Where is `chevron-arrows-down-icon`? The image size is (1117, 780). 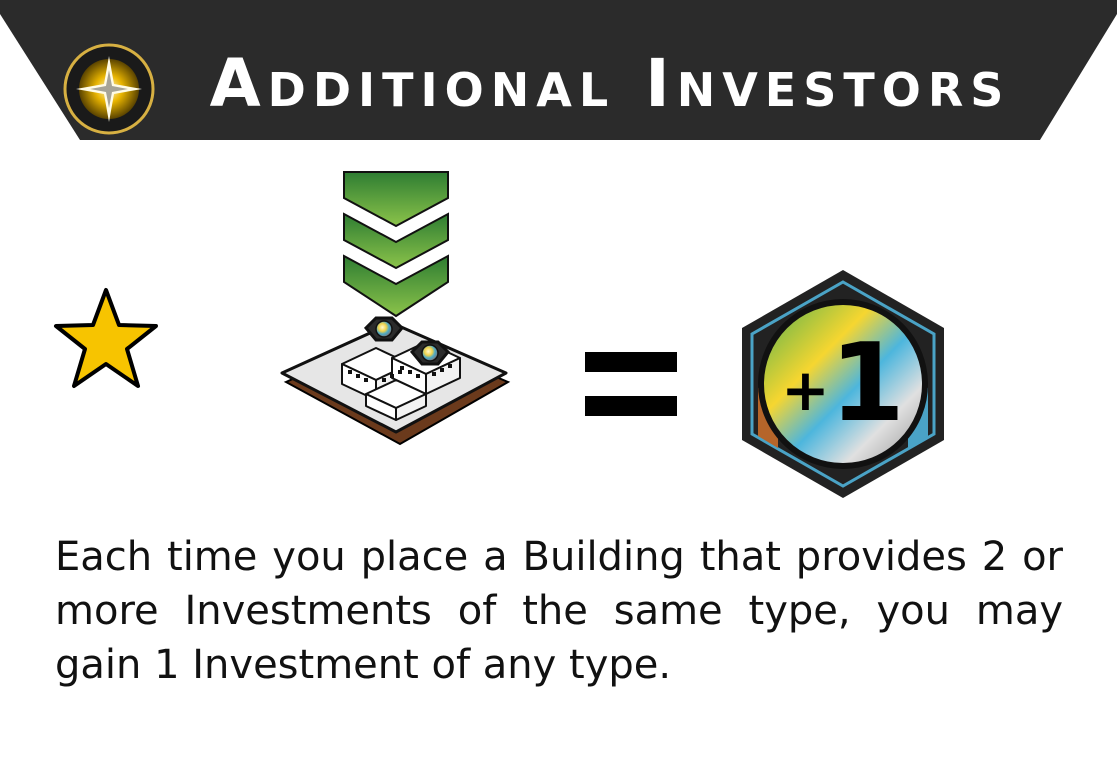 chevron-arrows-down-icon is located at coordinates (396, 244).